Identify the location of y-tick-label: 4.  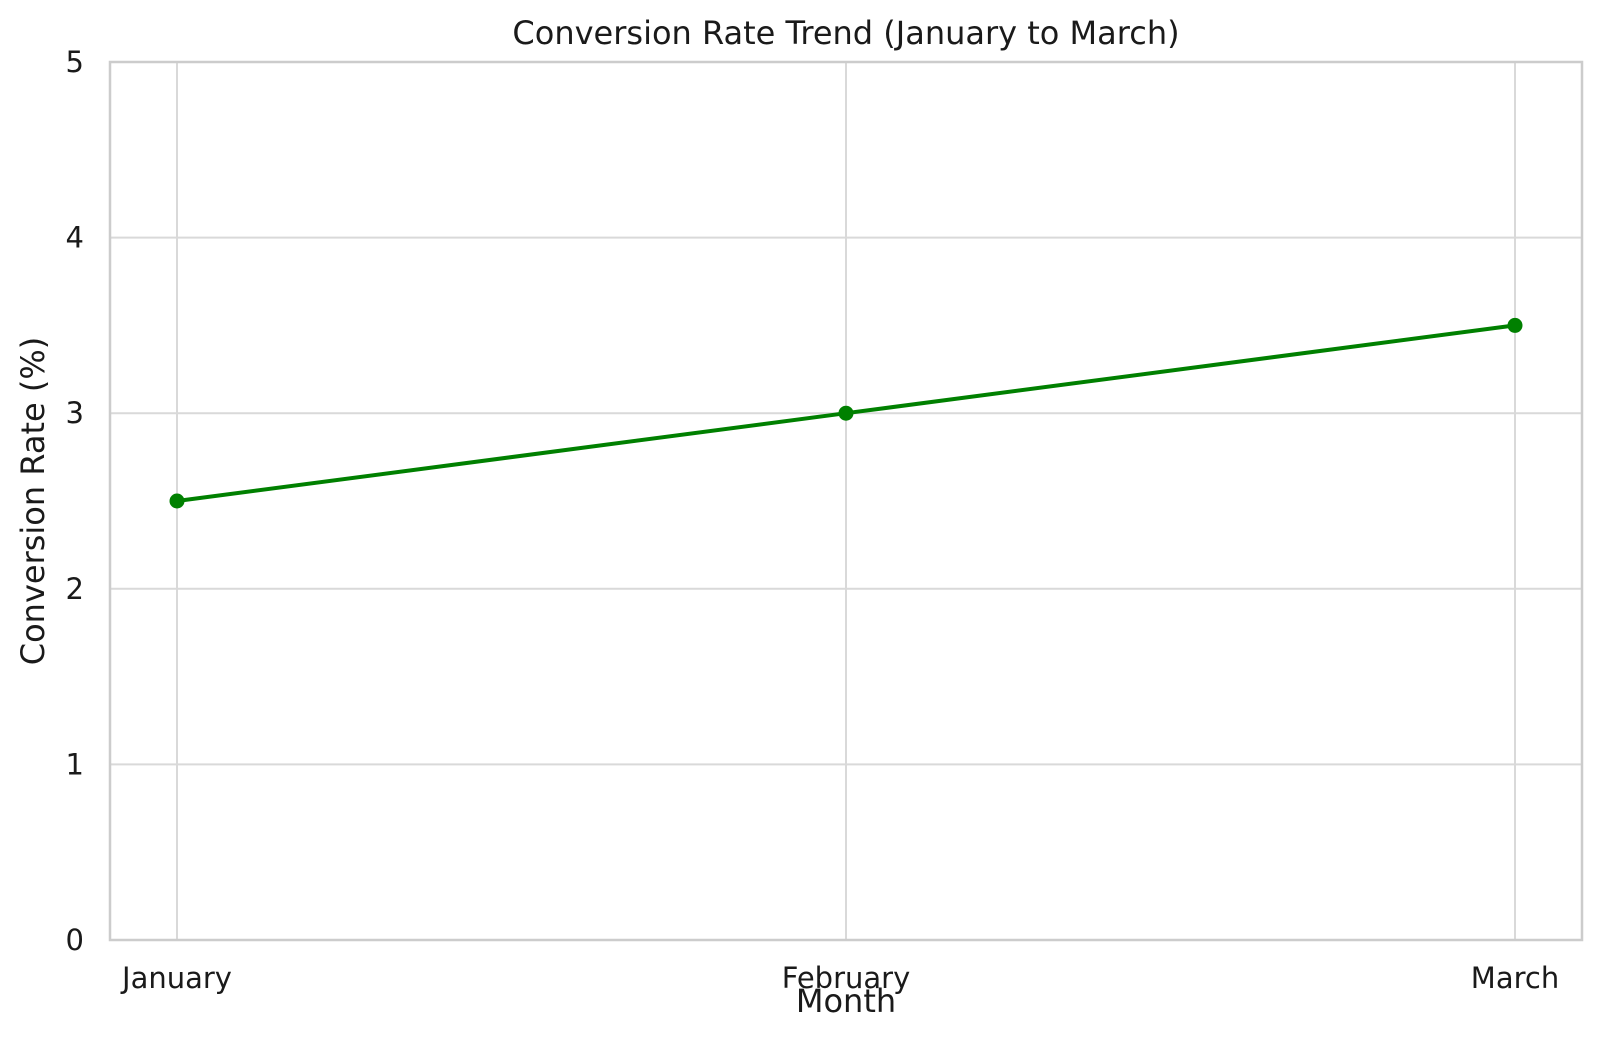
(75, 238).